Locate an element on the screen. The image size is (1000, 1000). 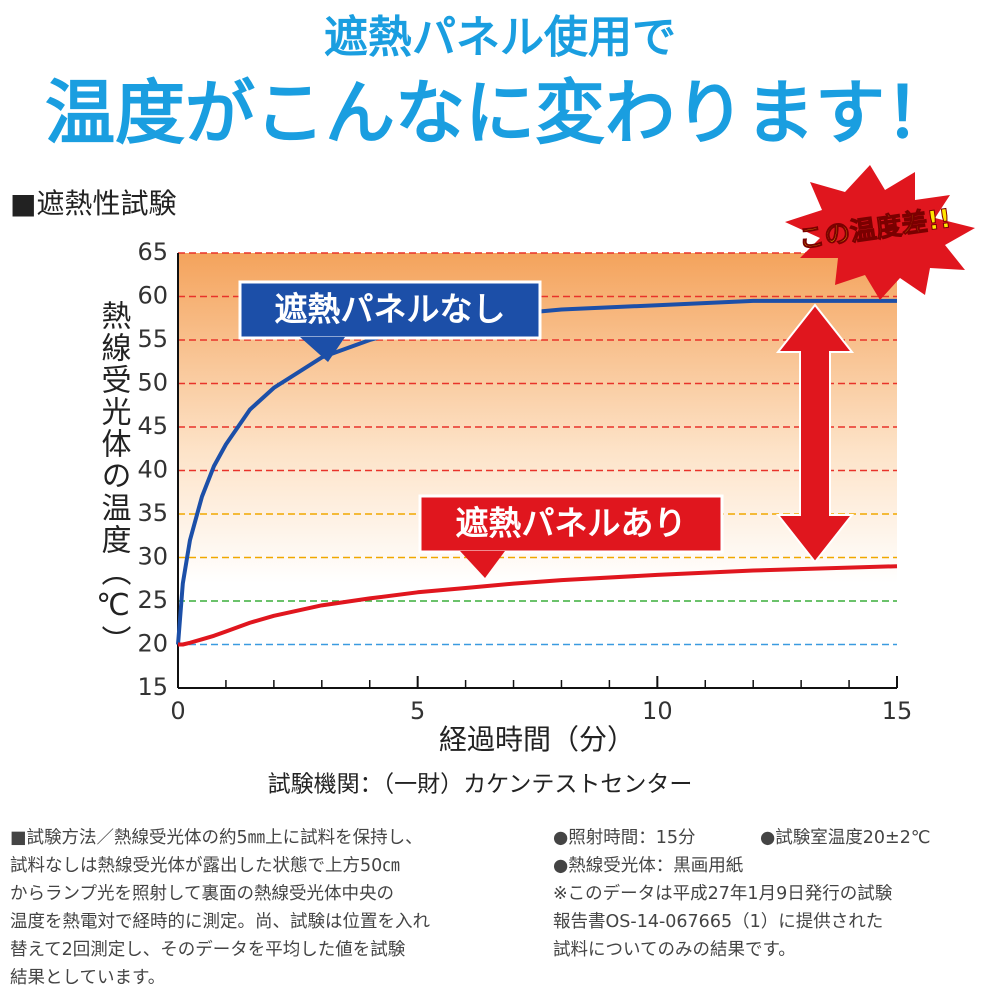
y-tick-label: 65 is located at coordinates (152, 252).